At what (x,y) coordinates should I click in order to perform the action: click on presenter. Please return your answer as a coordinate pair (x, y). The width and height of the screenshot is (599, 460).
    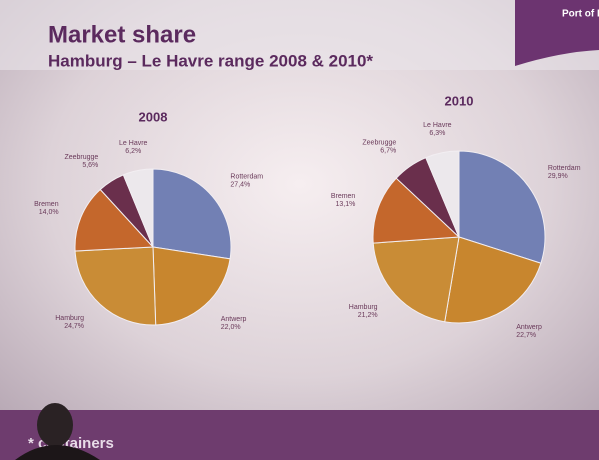
    Looking at the image, I should click on (57, 431).